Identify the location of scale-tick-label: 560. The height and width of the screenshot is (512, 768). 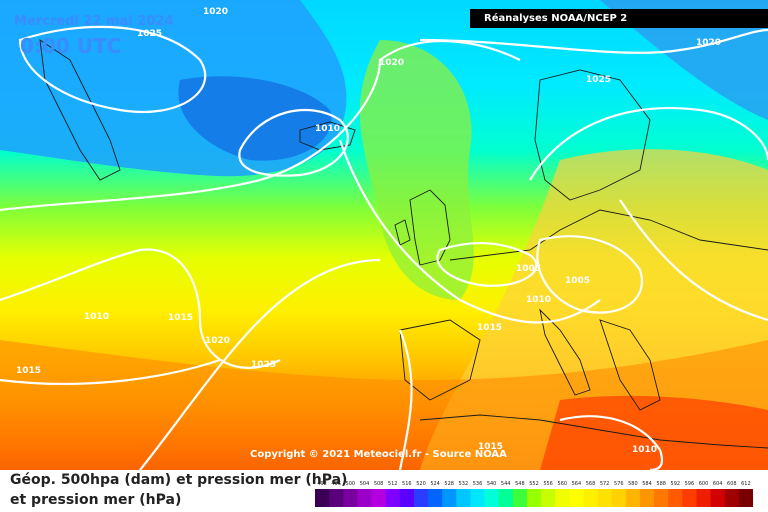
(563, 484).